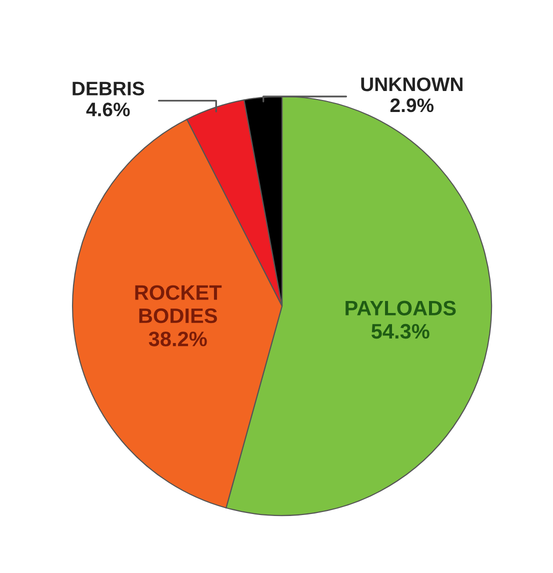 The height and width of the screenshot is (573, 553). I want to click on data-label: 38.2%, so click(177, 339).